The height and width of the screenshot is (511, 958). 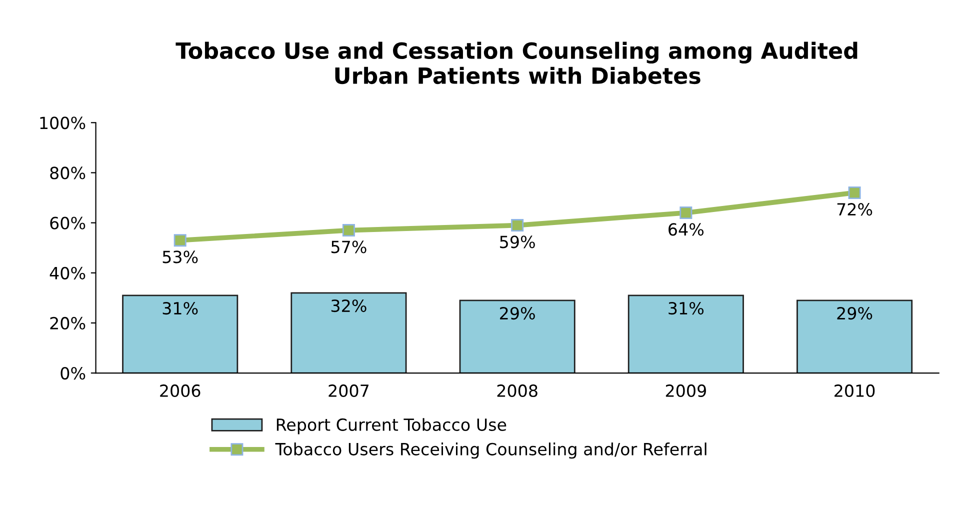 I want to click on x-tick-label: 2010, so click(x=854, y=391).